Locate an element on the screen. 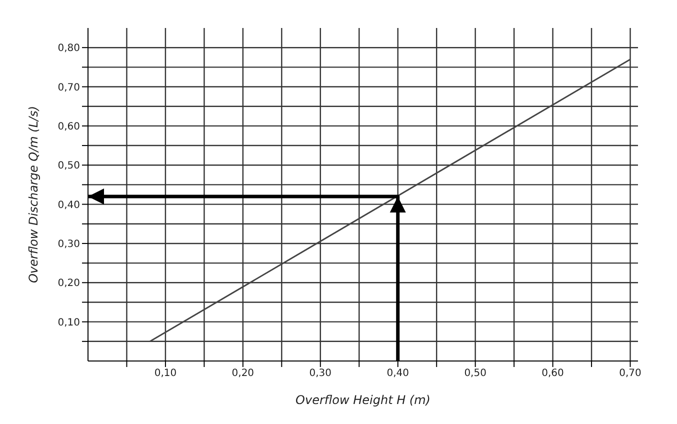 The height and width of the screenshot is (424, 677). y-tick-label: 0,80 is located at coordinates (69, 48).